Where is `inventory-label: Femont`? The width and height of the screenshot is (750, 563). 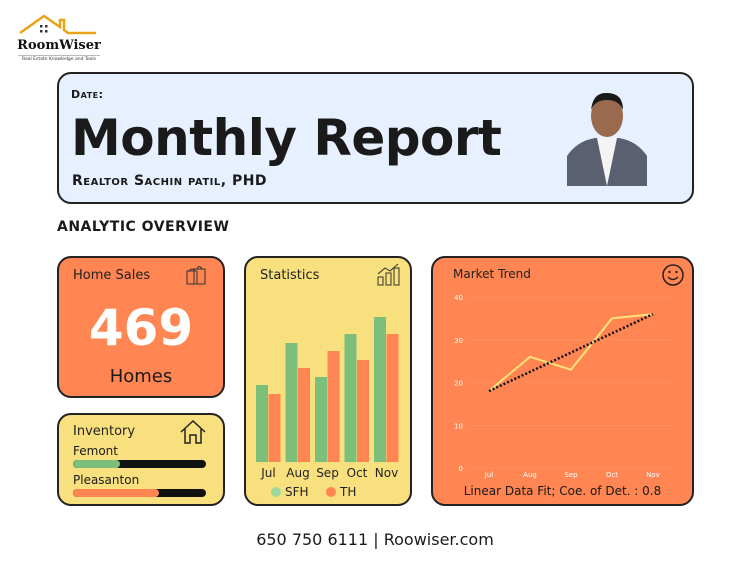
inventory-label: Femont is located at coordinates (95, 451).